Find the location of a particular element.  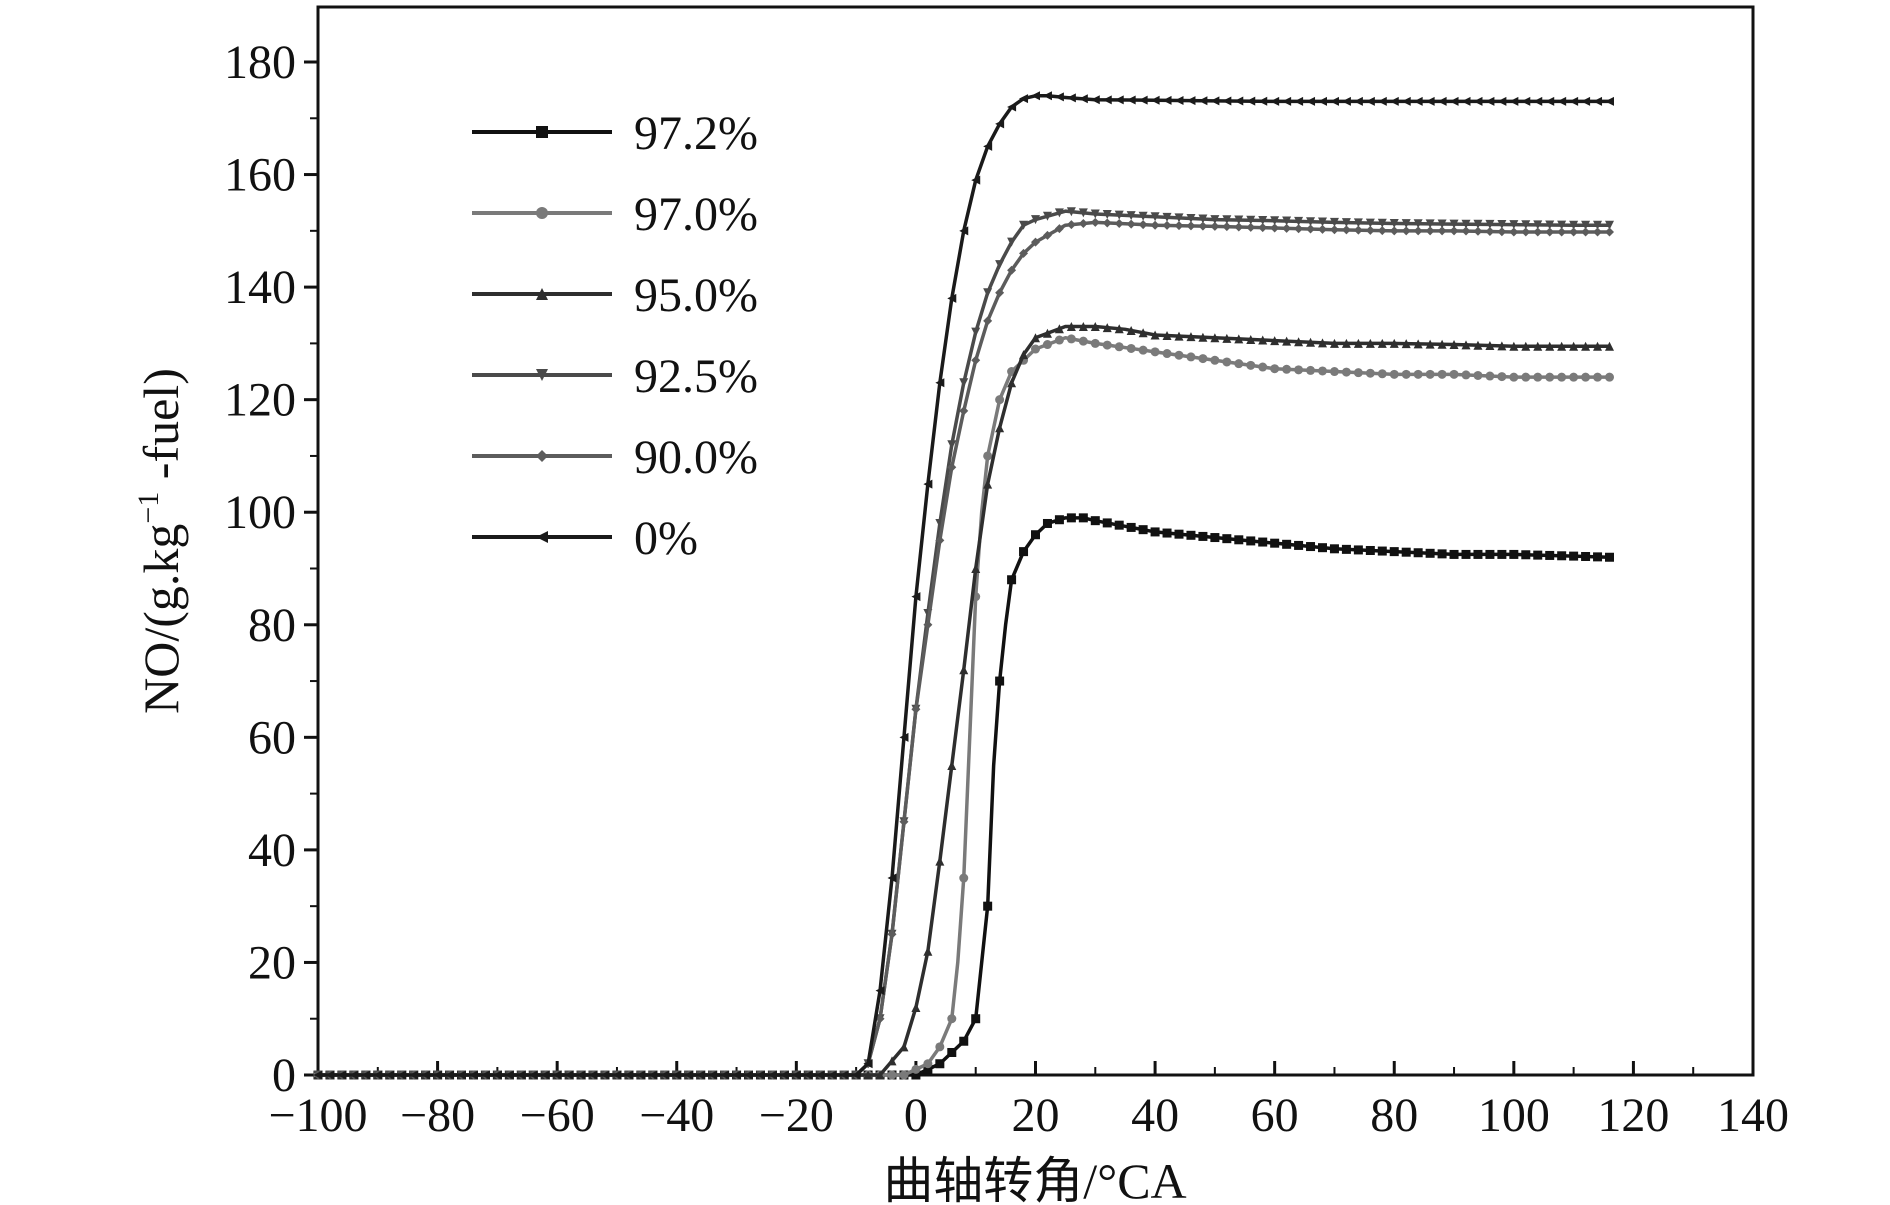

legend-item: 90.0% is located at coordinates (615, 457).